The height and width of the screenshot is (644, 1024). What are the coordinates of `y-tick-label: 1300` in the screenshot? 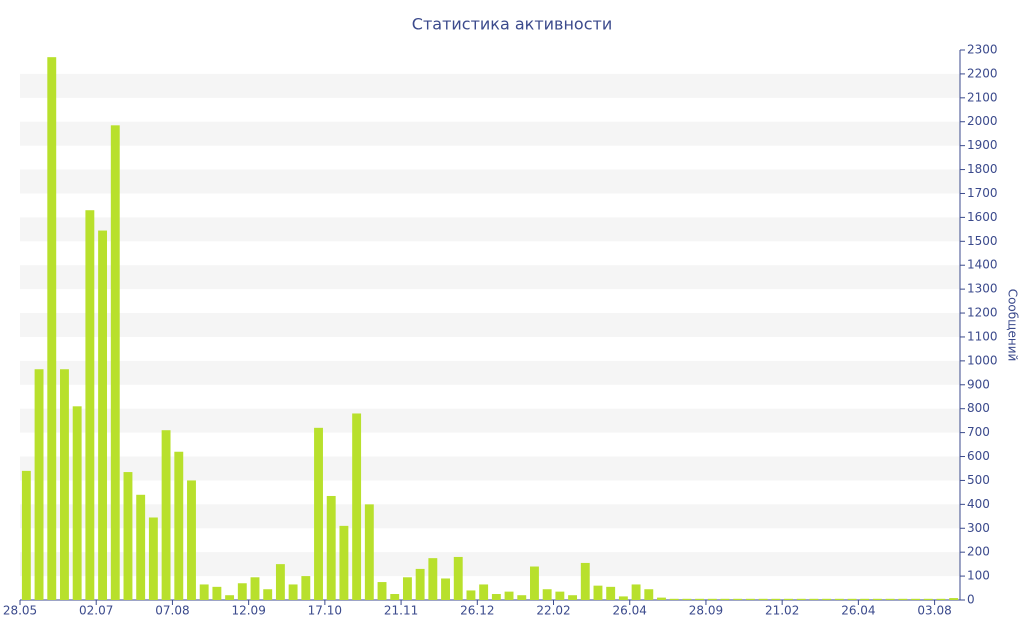 It's located at (982, 289).